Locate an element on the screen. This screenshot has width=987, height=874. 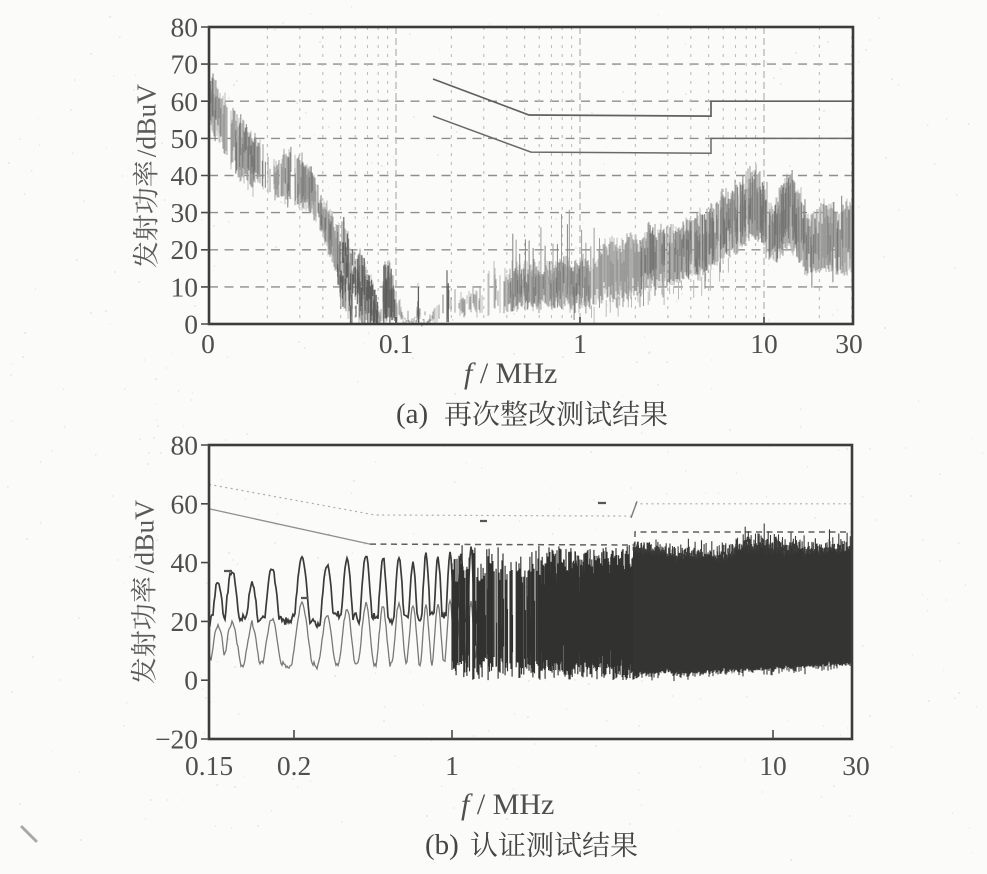
svg-text: (b) is located at coordinates (442, 845).